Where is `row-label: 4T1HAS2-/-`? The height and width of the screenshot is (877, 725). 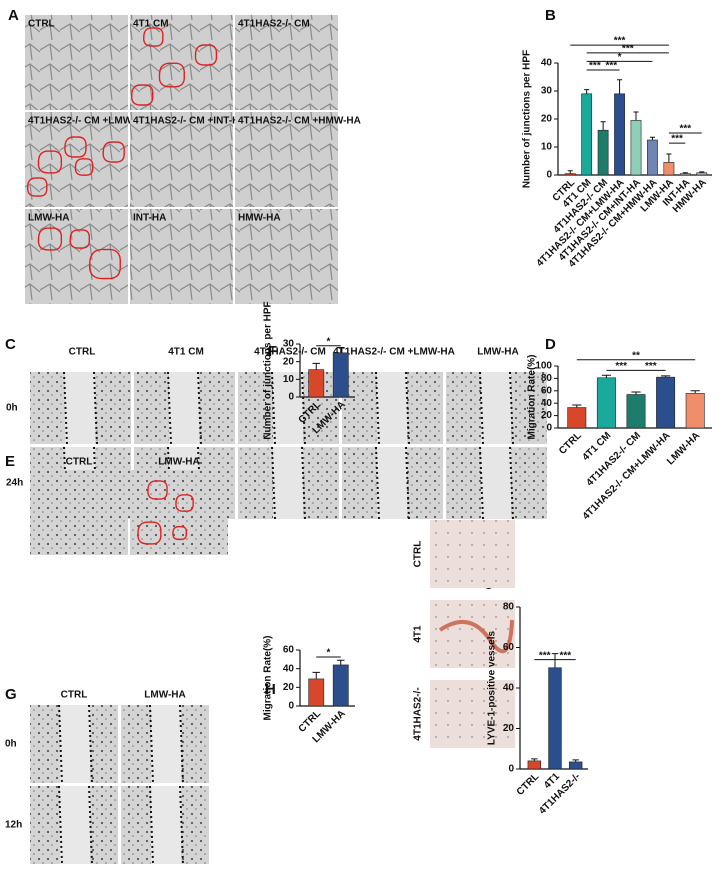
row-label: 4T1HAS2-/- is located at coordinates (418, 713).